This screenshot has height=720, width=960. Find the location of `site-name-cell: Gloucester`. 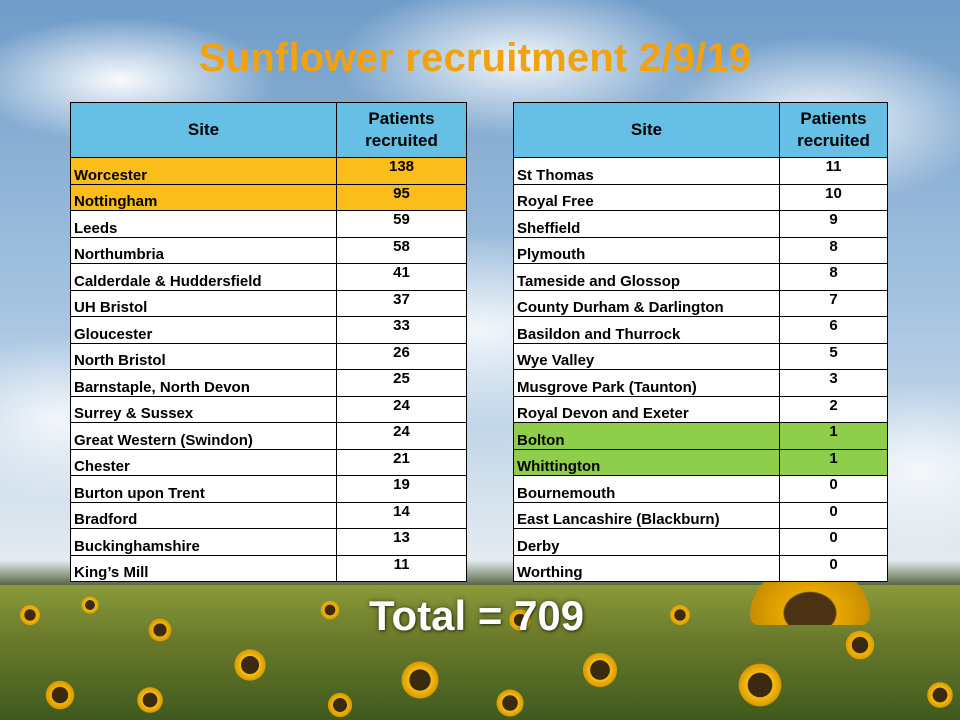

site-name-cell: Gloucester is located at coordinates (203, 330).